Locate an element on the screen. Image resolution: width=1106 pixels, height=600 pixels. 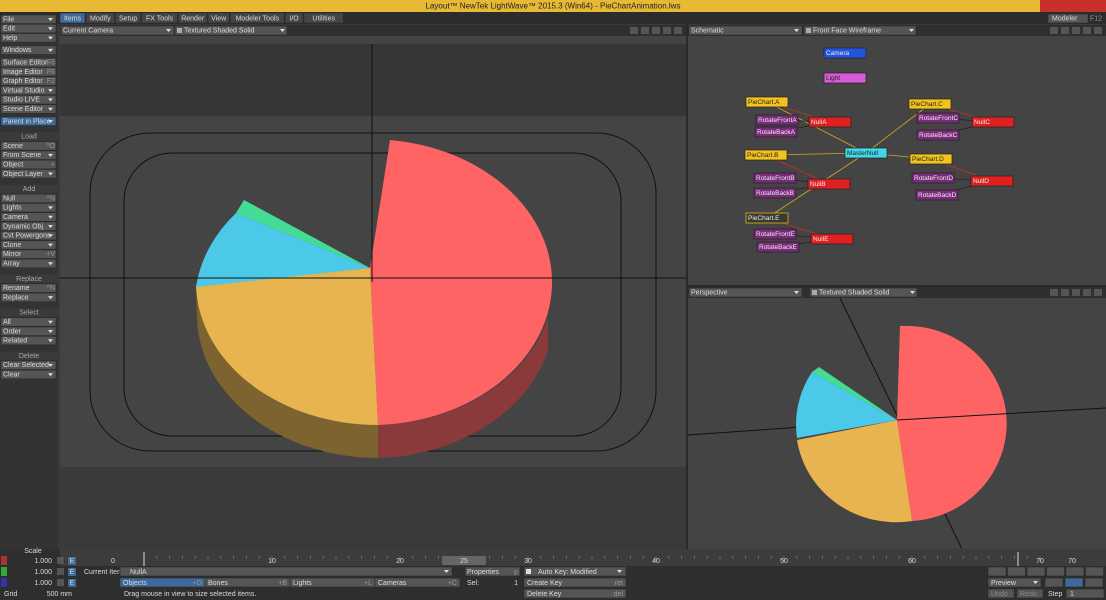
auto-key-label: Auto Key: Modified is located at coordinates (567, 572).